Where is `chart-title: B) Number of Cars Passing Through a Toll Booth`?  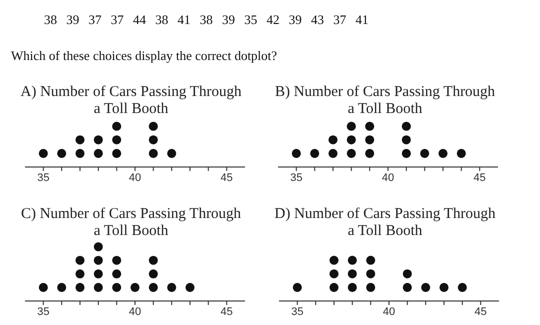 chart-title: B) Number of Cars Passing Through a Toll Booth is located at coordinates (385, 101).